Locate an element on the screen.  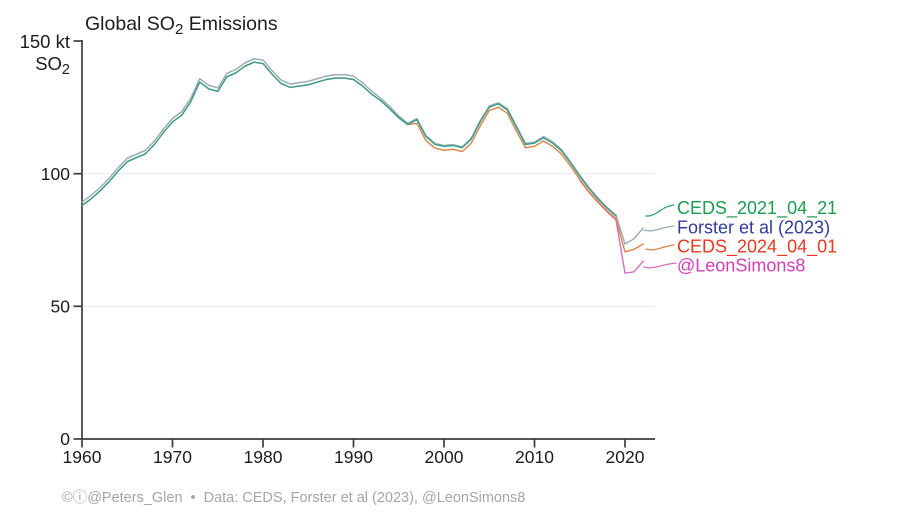
legend-leader-forster is located at coordinates (659, 228).